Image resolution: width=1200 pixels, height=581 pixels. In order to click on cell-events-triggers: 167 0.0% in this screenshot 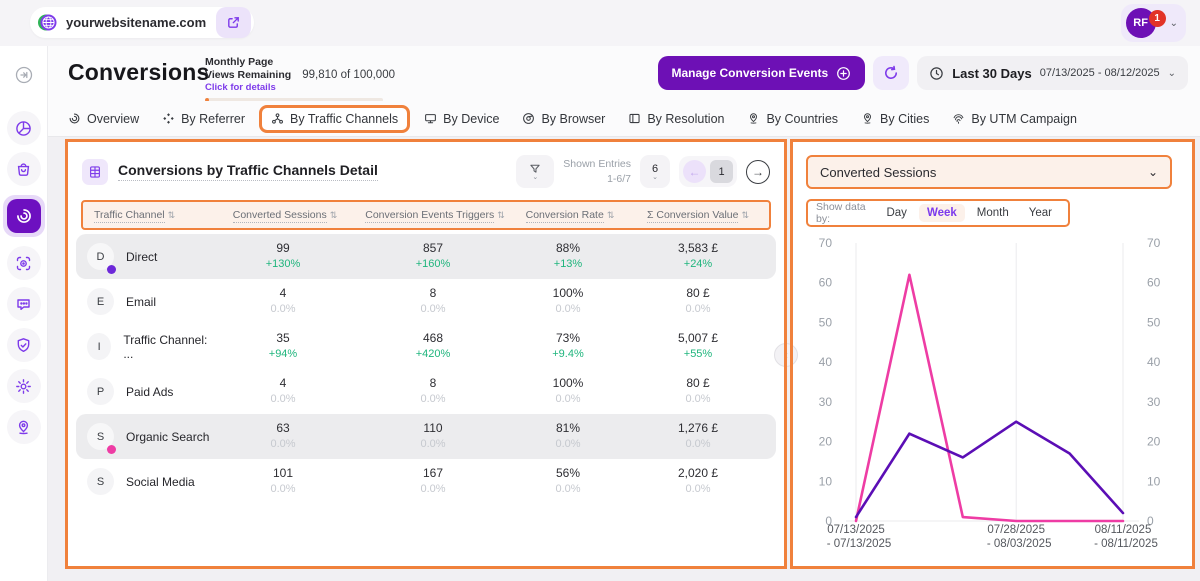, I will do `click(433, 480)`.